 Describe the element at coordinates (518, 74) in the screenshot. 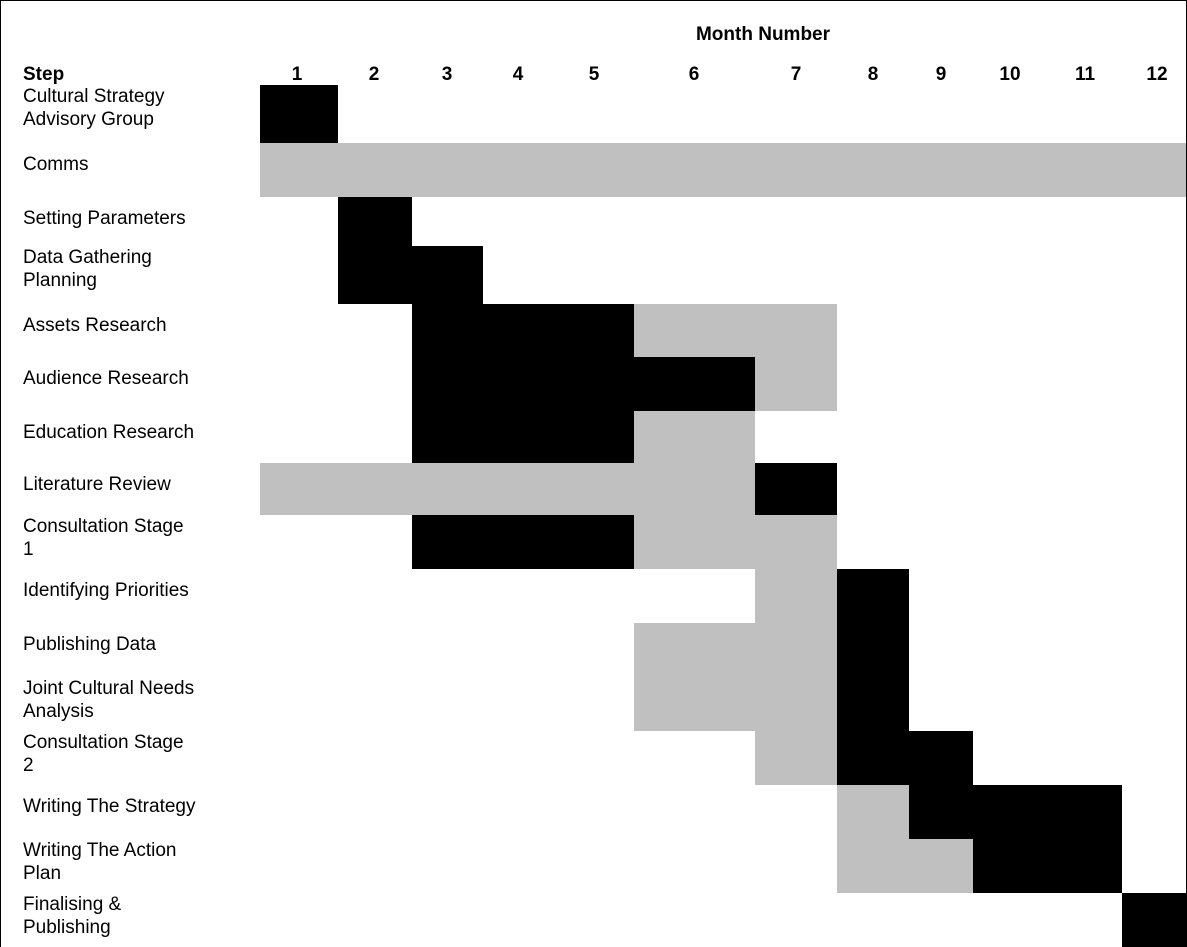

I see `month-label-4: 4` at that location.